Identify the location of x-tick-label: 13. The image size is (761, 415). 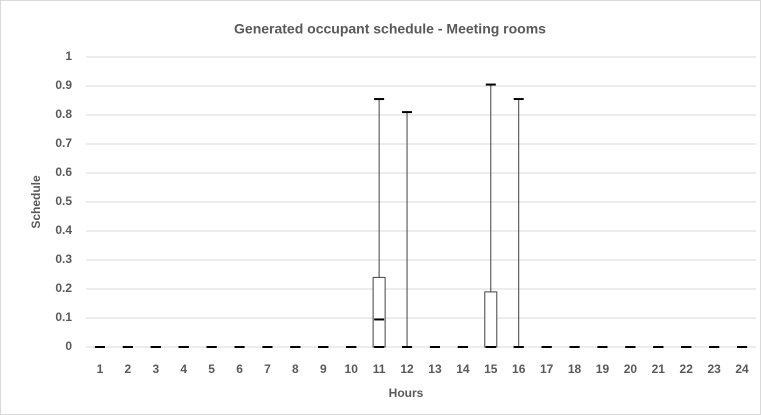
(435, 369).